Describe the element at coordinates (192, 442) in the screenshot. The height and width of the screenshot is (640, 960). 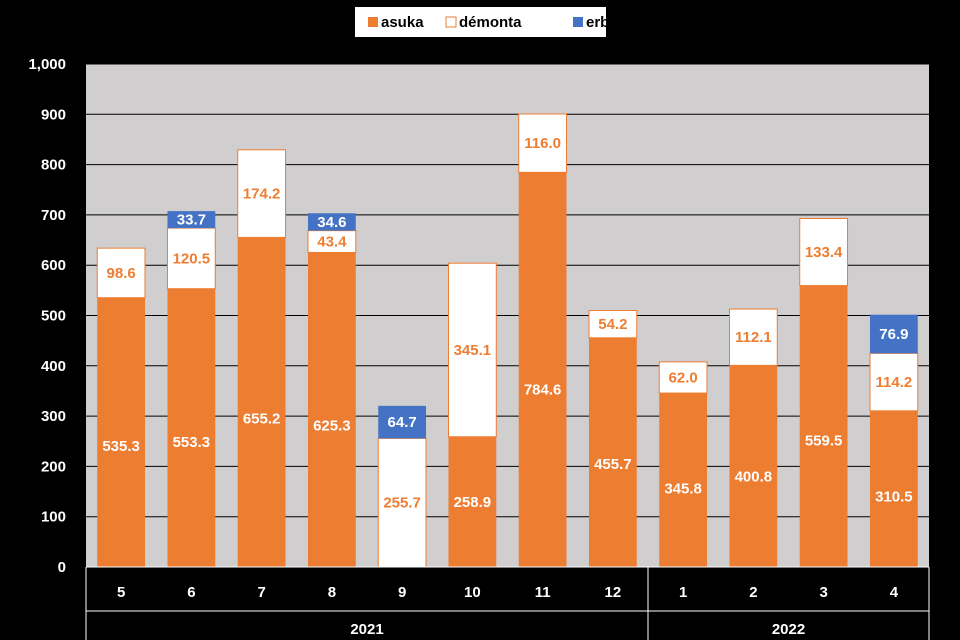
I see `data-label: 553.3` at that location.